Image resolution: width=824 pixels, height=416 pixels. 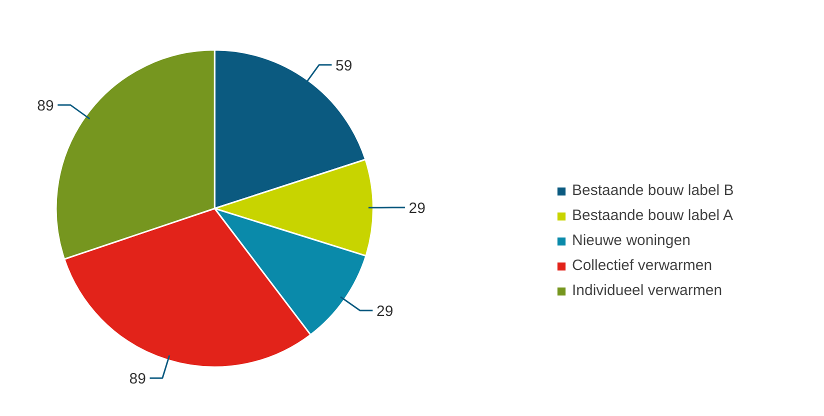 I want to click on data-label: 59, so click(x=344, y=65).